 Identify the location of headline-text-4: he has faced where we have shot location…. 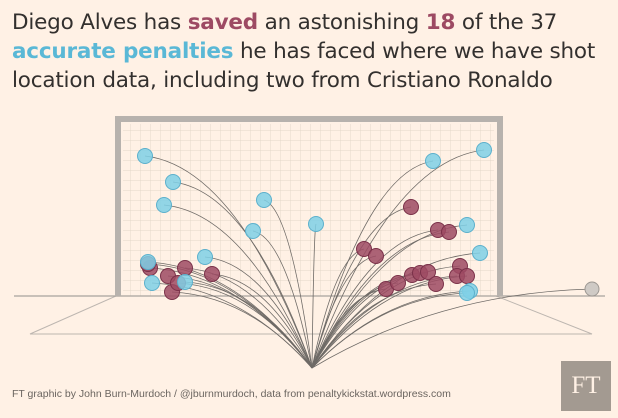
(304, 66).